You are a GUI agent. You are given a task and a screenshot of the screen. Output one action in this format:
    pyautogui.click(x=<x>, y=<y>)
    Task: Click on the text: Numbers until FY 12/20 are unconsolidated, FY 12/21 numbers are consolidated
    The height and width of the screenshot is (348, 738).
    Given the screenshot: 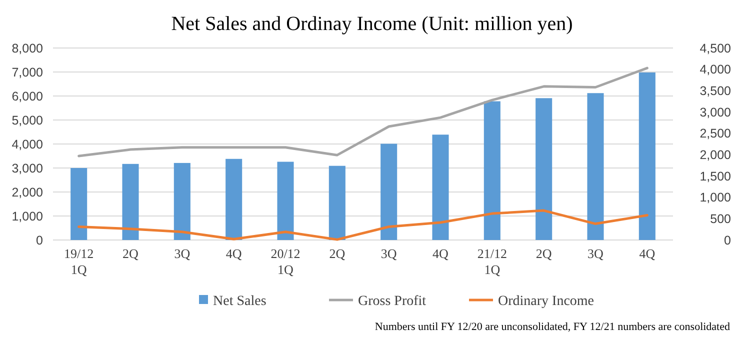 What is the action you would take?
    pyautogui.click(x=552, y=327)
    